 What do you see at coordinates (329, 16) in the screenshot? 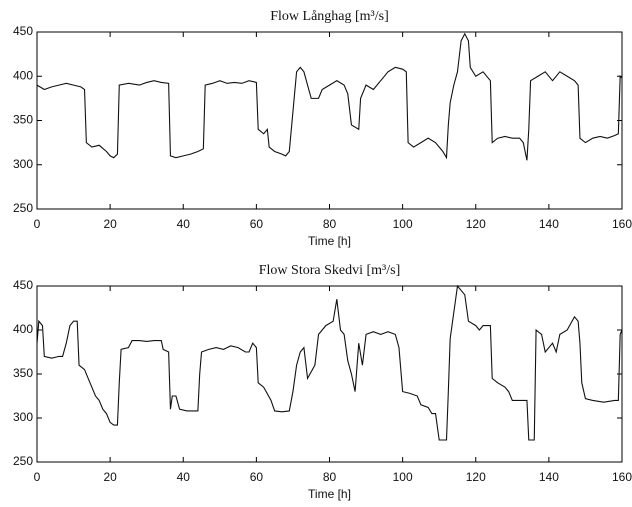
I see `chart-title: Flow Långhag [m³/s]` at bounding box center [329, 16].